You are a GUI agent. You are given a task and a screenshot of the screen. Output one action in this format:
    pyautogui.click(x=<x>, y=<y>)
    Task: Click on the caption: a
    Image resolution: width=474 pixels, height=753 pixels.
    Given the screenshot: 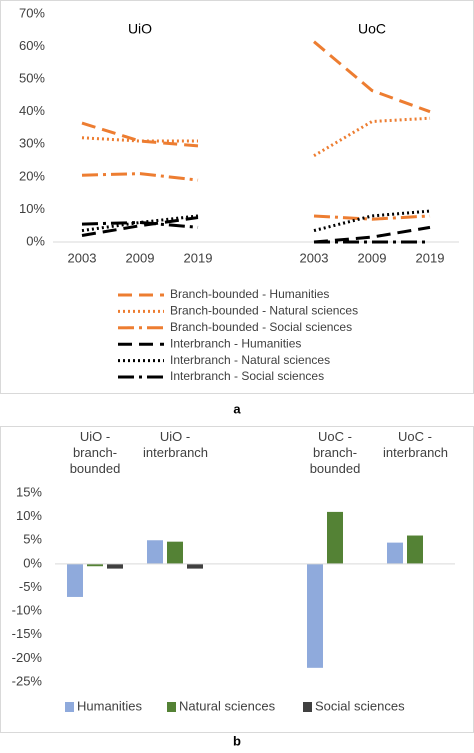 What is the action you would take?
    pyautogui.click(x=237, y=408)
    